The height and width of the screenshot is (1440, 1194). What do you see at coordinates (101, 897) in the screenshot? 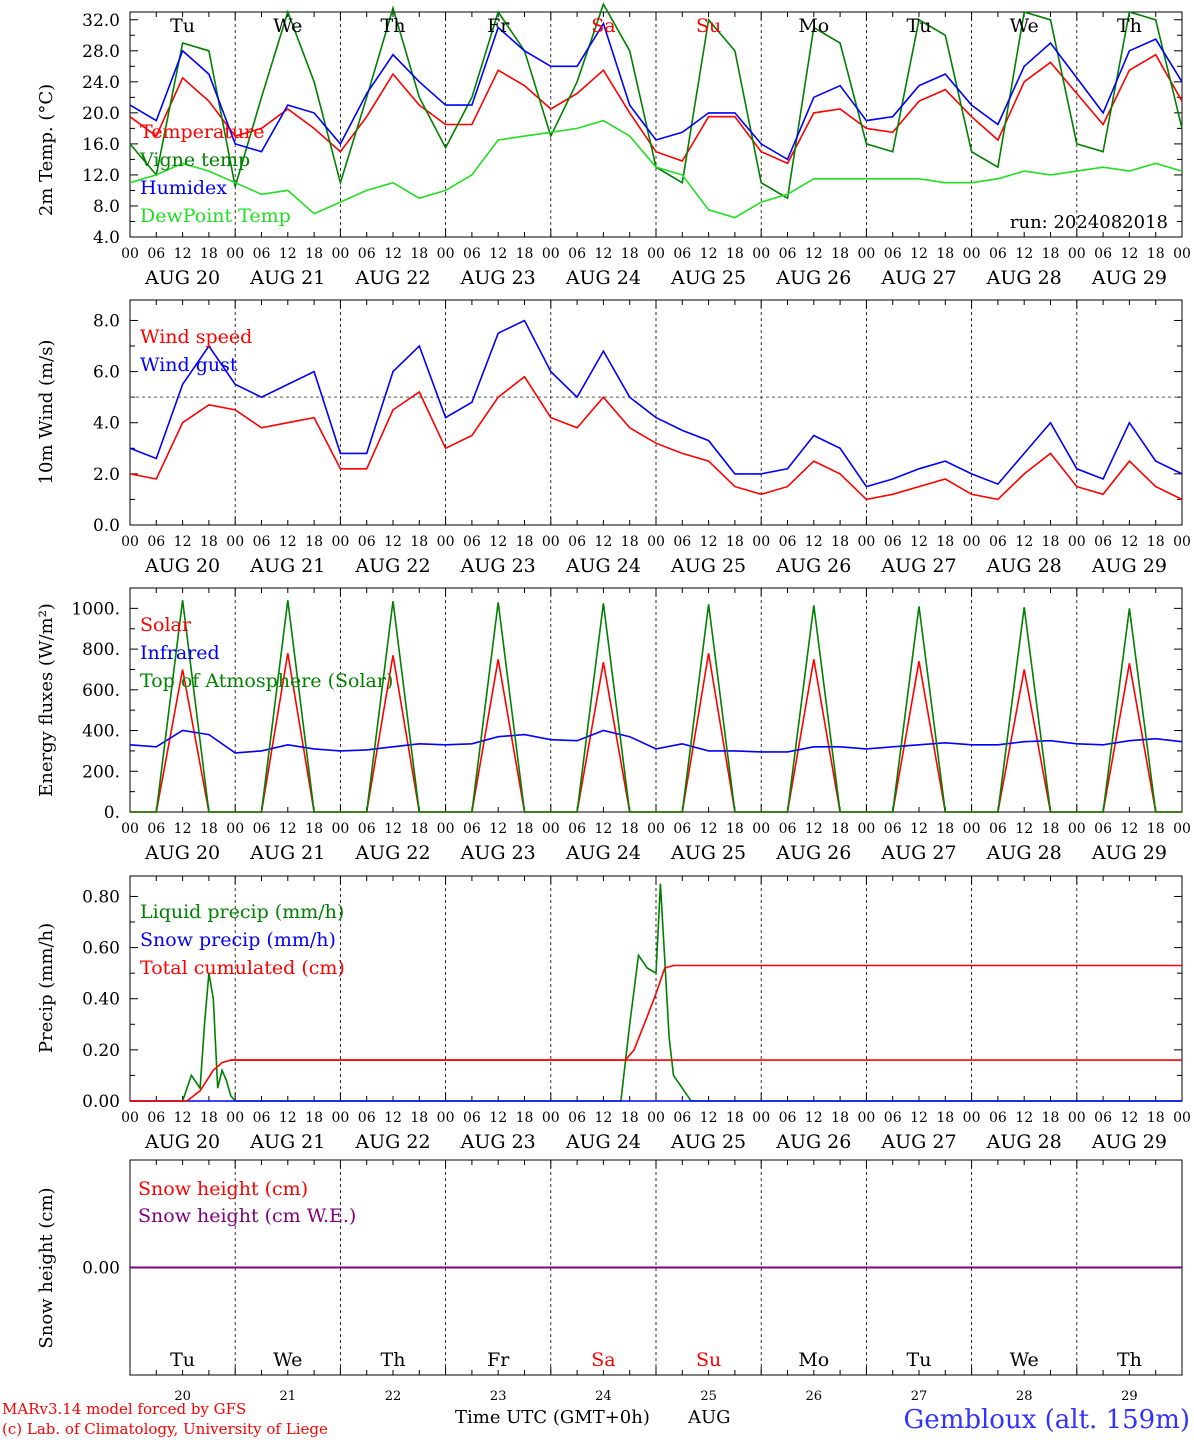
I see `y-tick-label: 0.80` at bounding box center [101, 897].